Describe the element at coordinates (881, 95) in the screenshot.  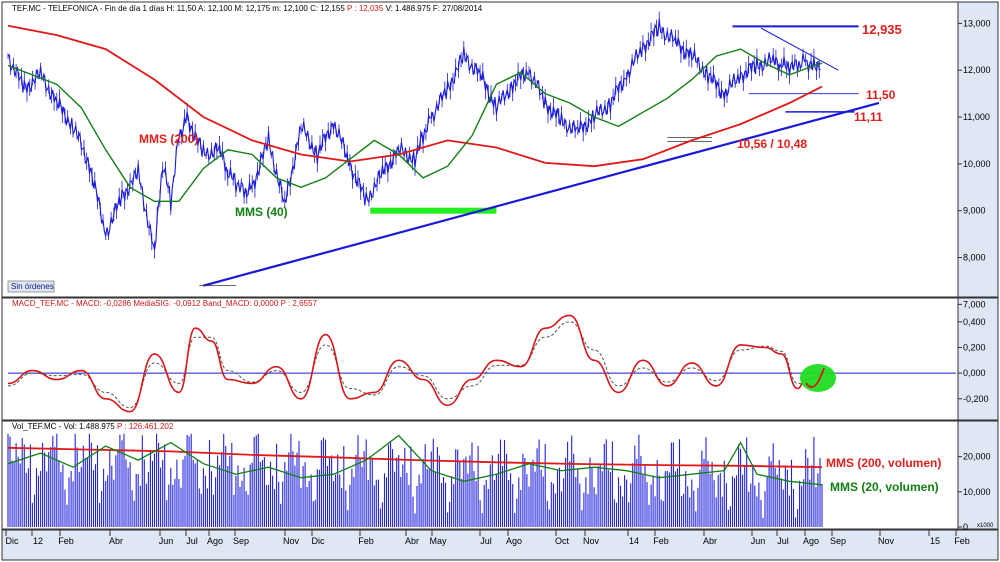
I see `level-1150-label: 11,50` at that location.